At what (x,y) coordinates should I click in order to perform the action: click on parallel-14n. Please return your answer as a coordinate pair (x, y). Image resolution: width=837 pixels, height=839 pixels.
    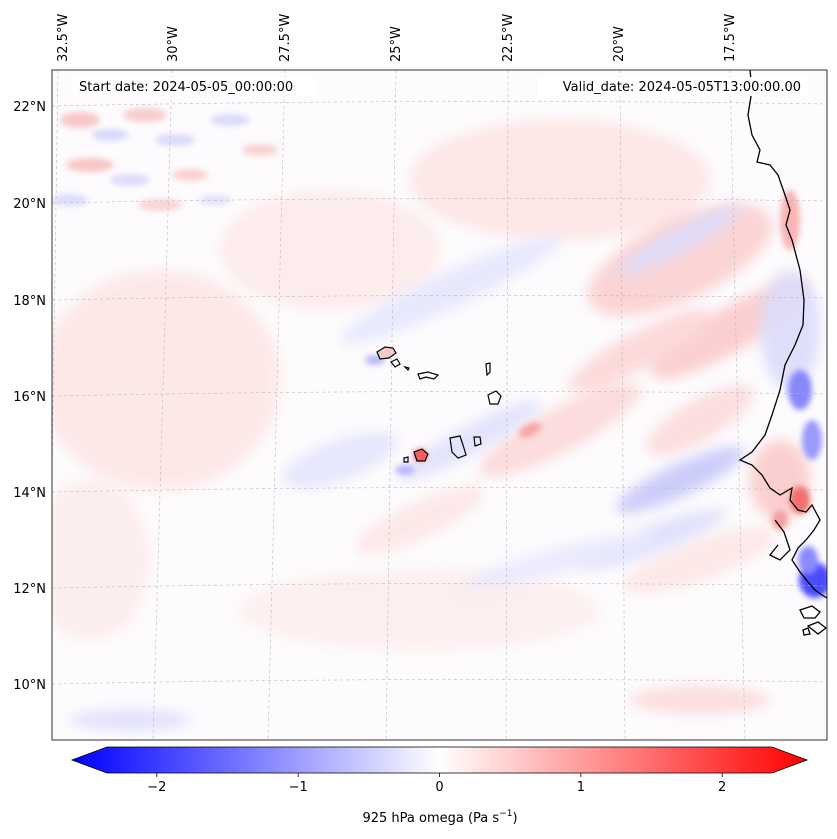
    Looking at the image, I should click on (439, 490).